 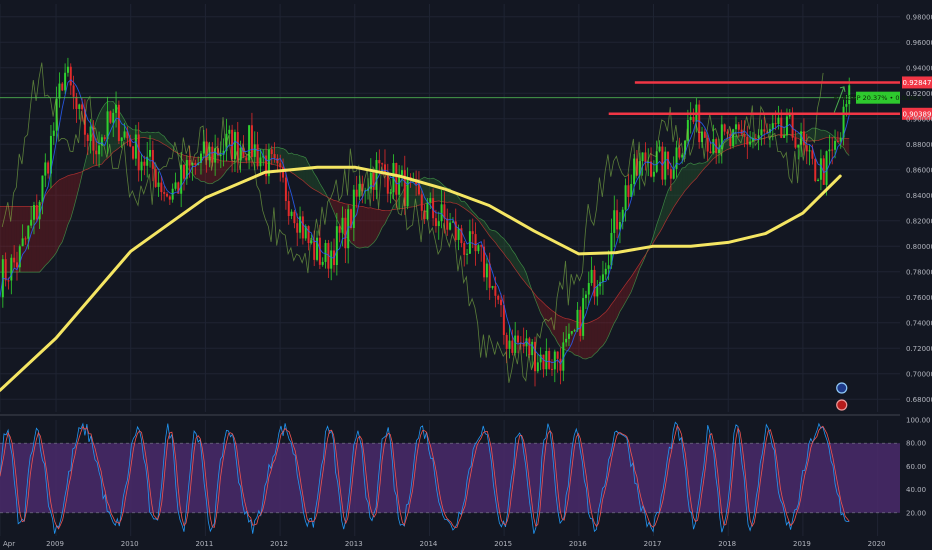 What do you see at coordinates (842, 396) in the screenshot?
I see `event-markers` at bounding box center [842, 396].